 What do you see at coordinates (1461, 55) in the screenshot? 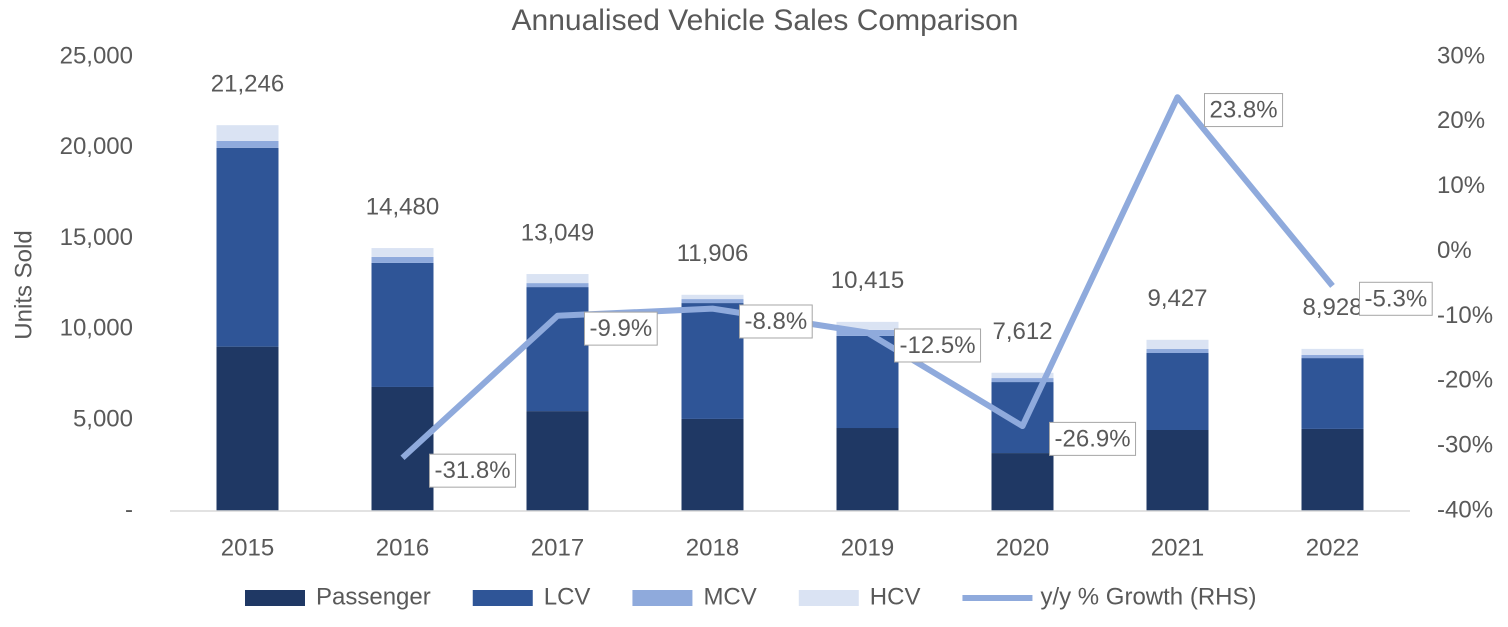
I see `y2-tick-label: 30%` at bounding box center [1461, 55].